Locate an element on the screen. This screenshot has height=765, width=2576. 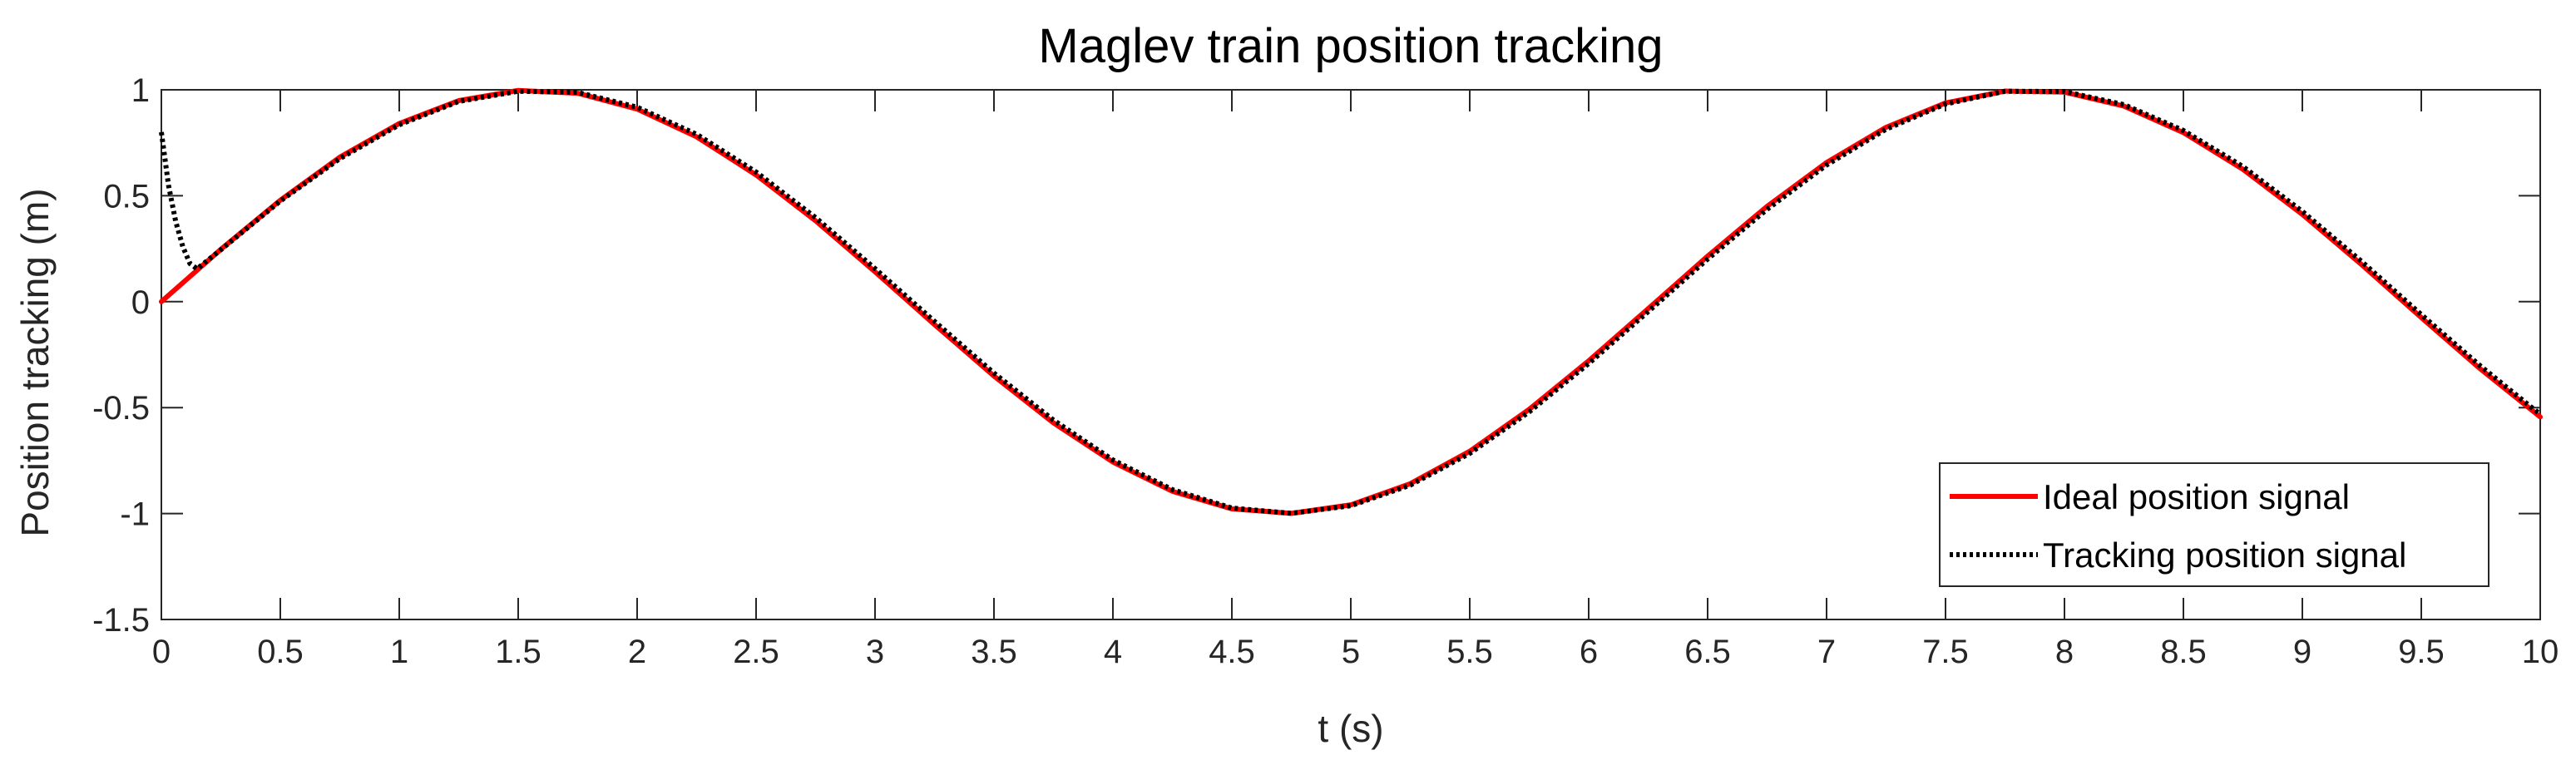
x-tick-label: 6.5 is located at coordinates (1707, 652).